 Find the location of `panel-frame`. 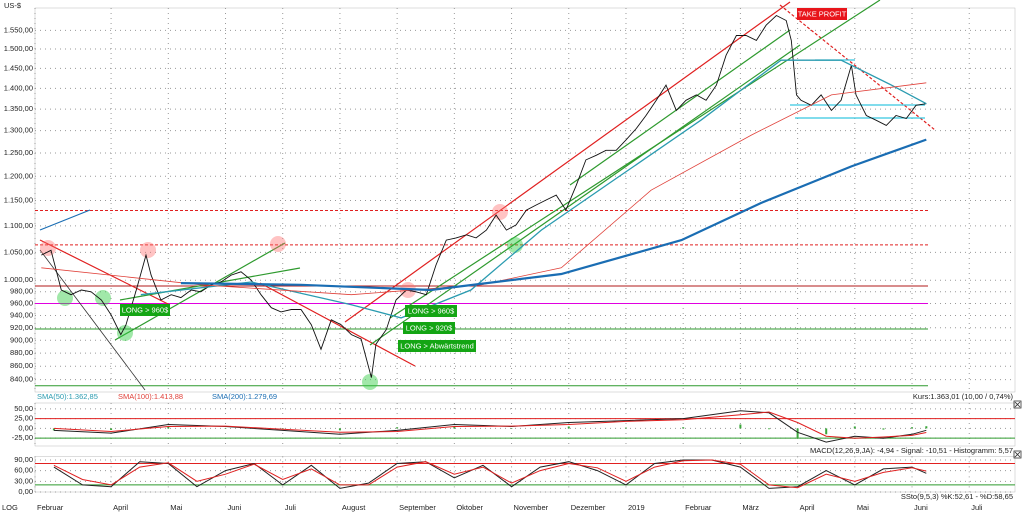

panel-frame is located at coordinates (525, 424).